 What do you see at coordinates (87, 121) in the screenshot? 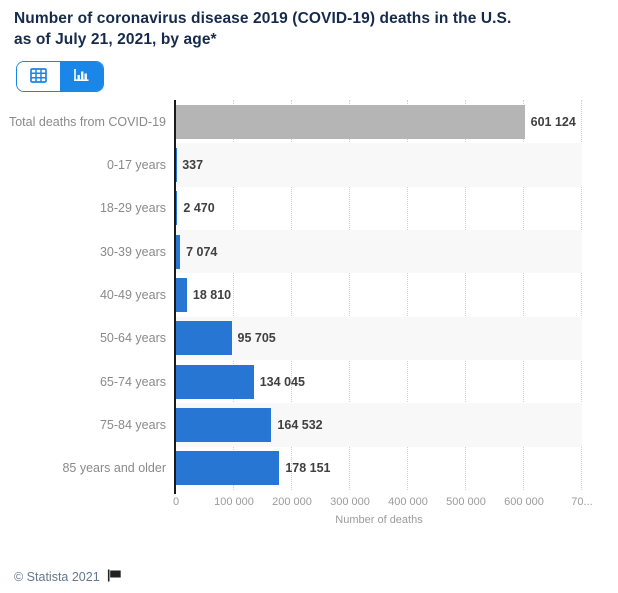
I see `category-label: Total deaths from COVID-19` at bounding box center [87, 121].